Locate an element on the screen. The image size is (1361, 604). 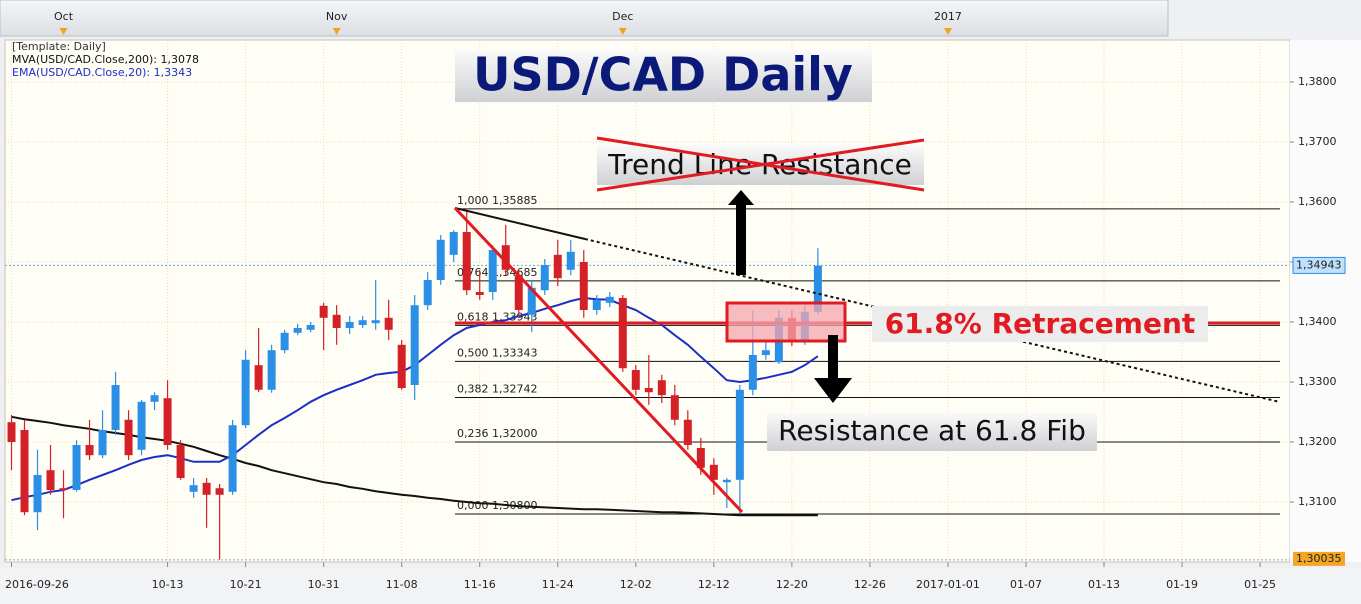
x-tick-label: 12-20 is located at coordinates (792, 584).